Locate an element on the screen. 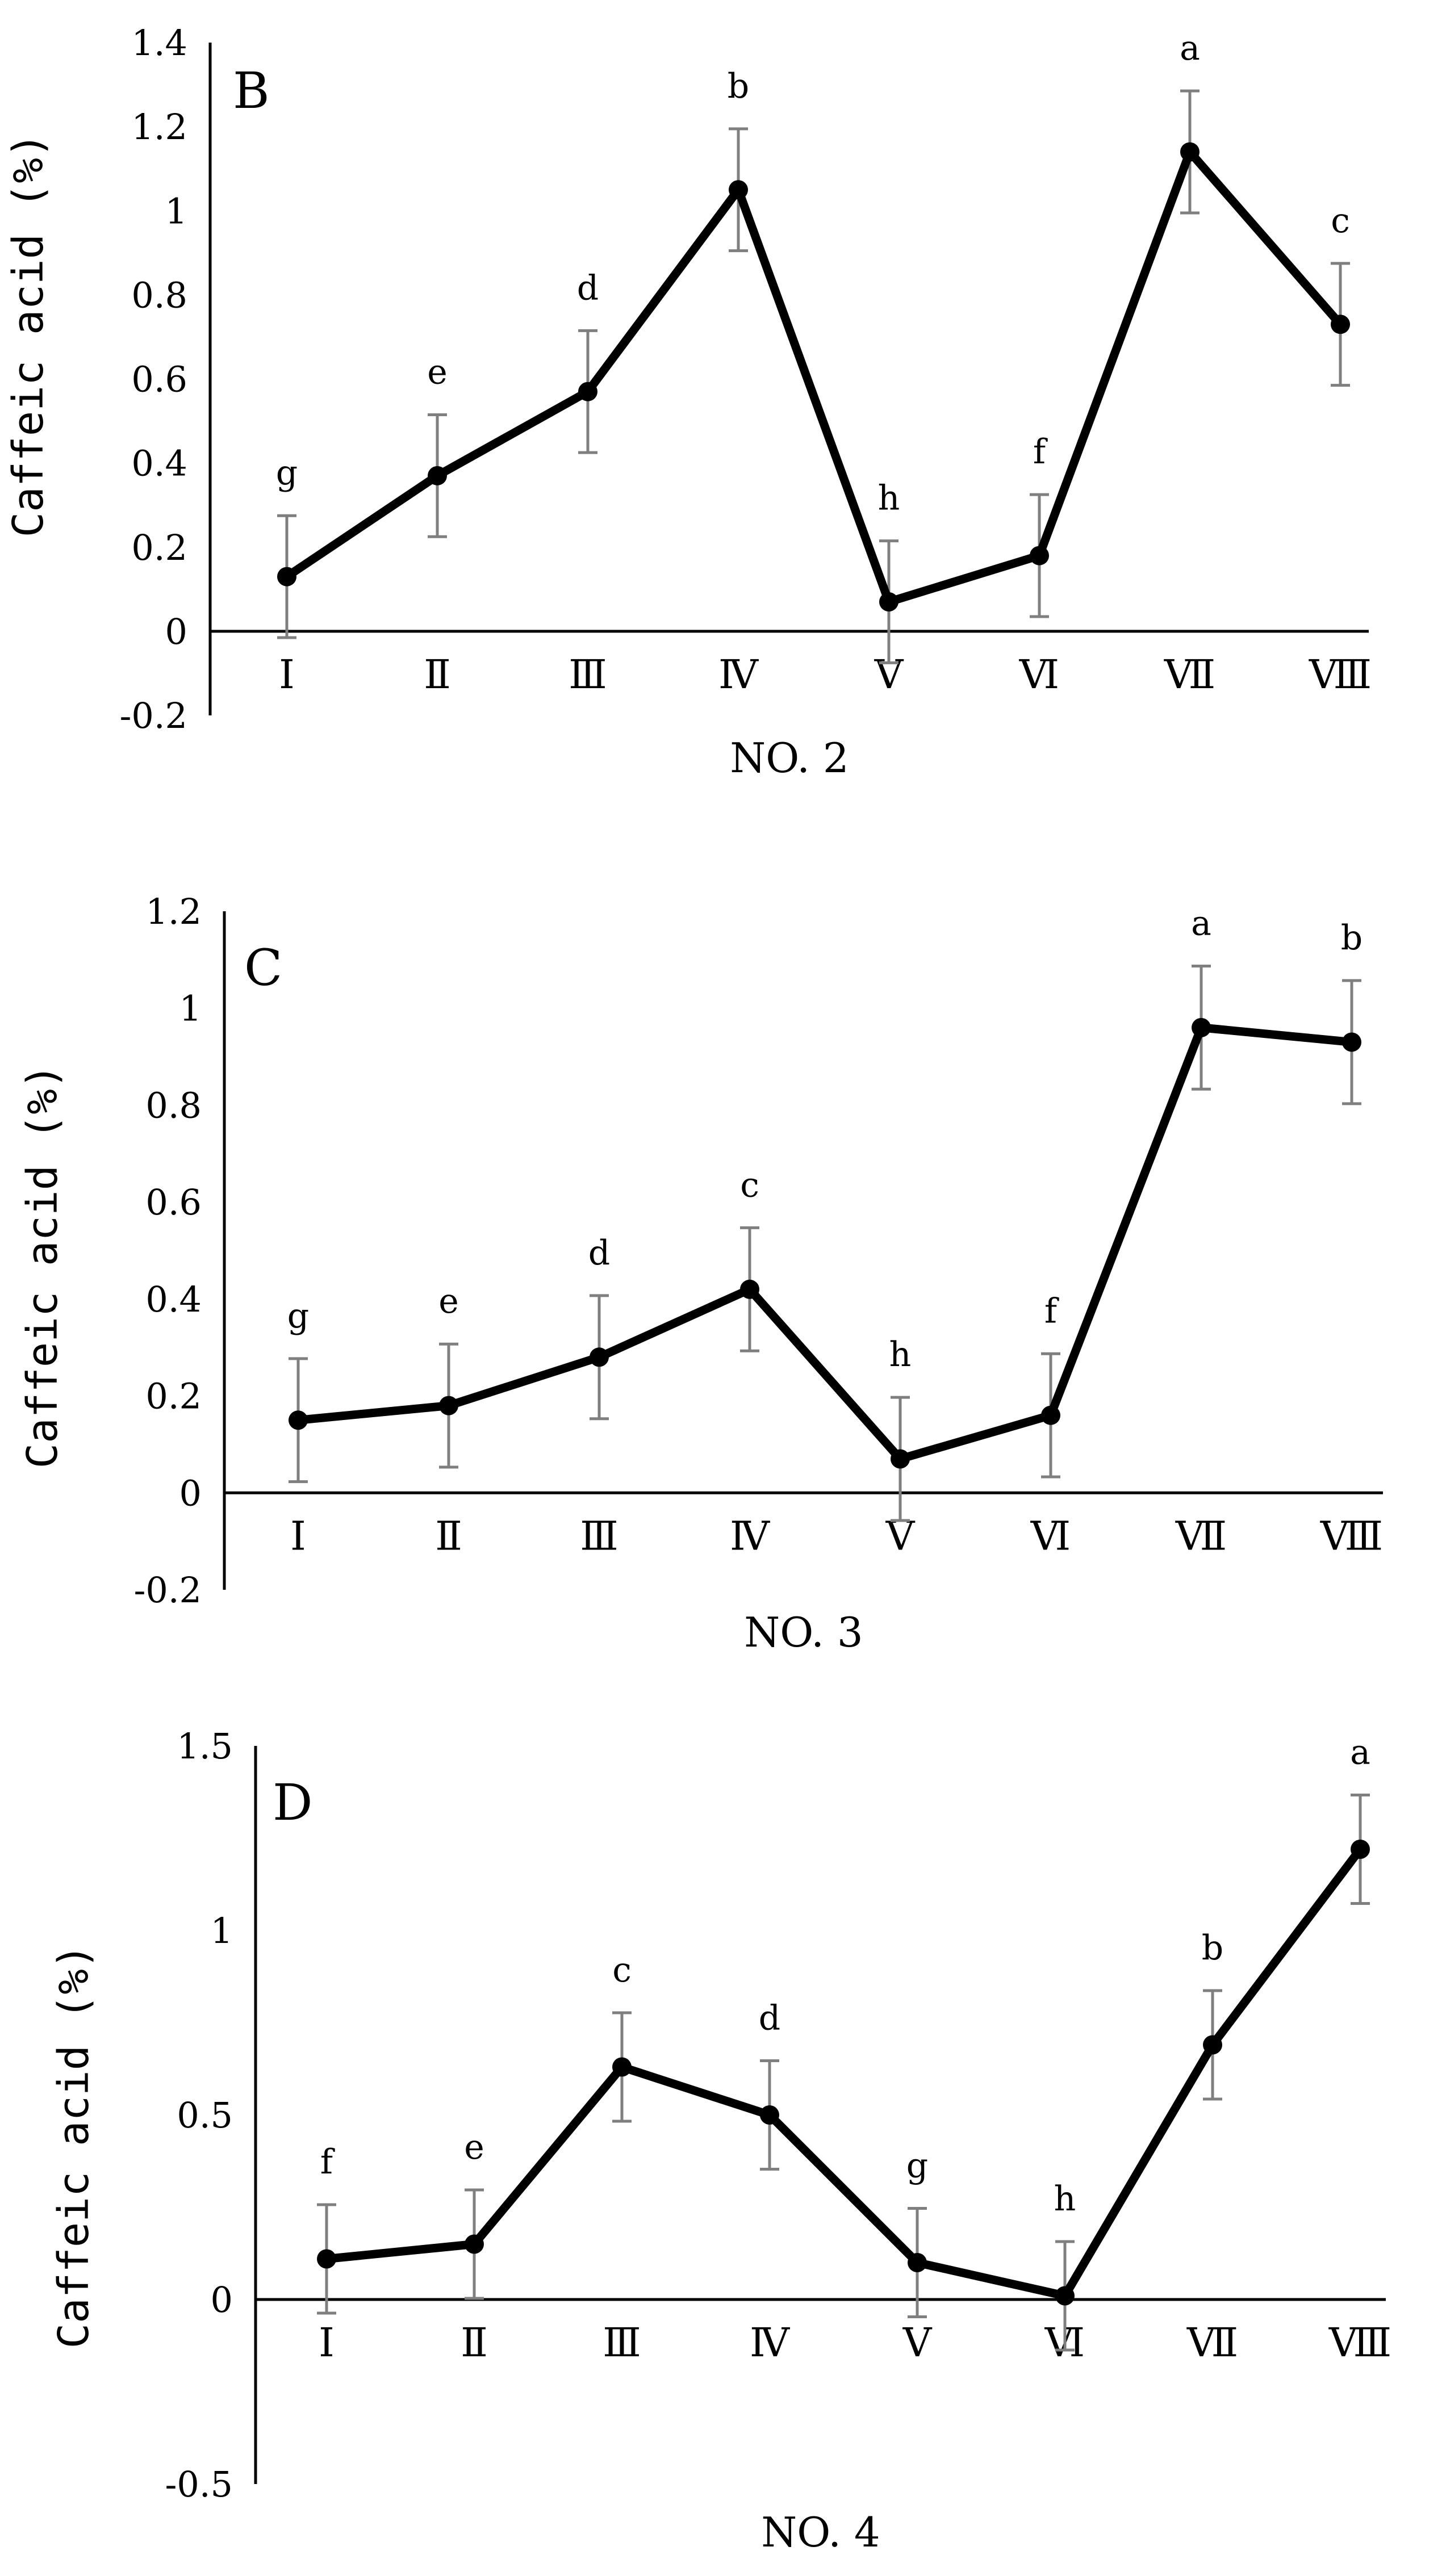 The height and width of the screenshot is (2576, 1446). chart-c-significance-label: g is located at coordinates (298, 1316).